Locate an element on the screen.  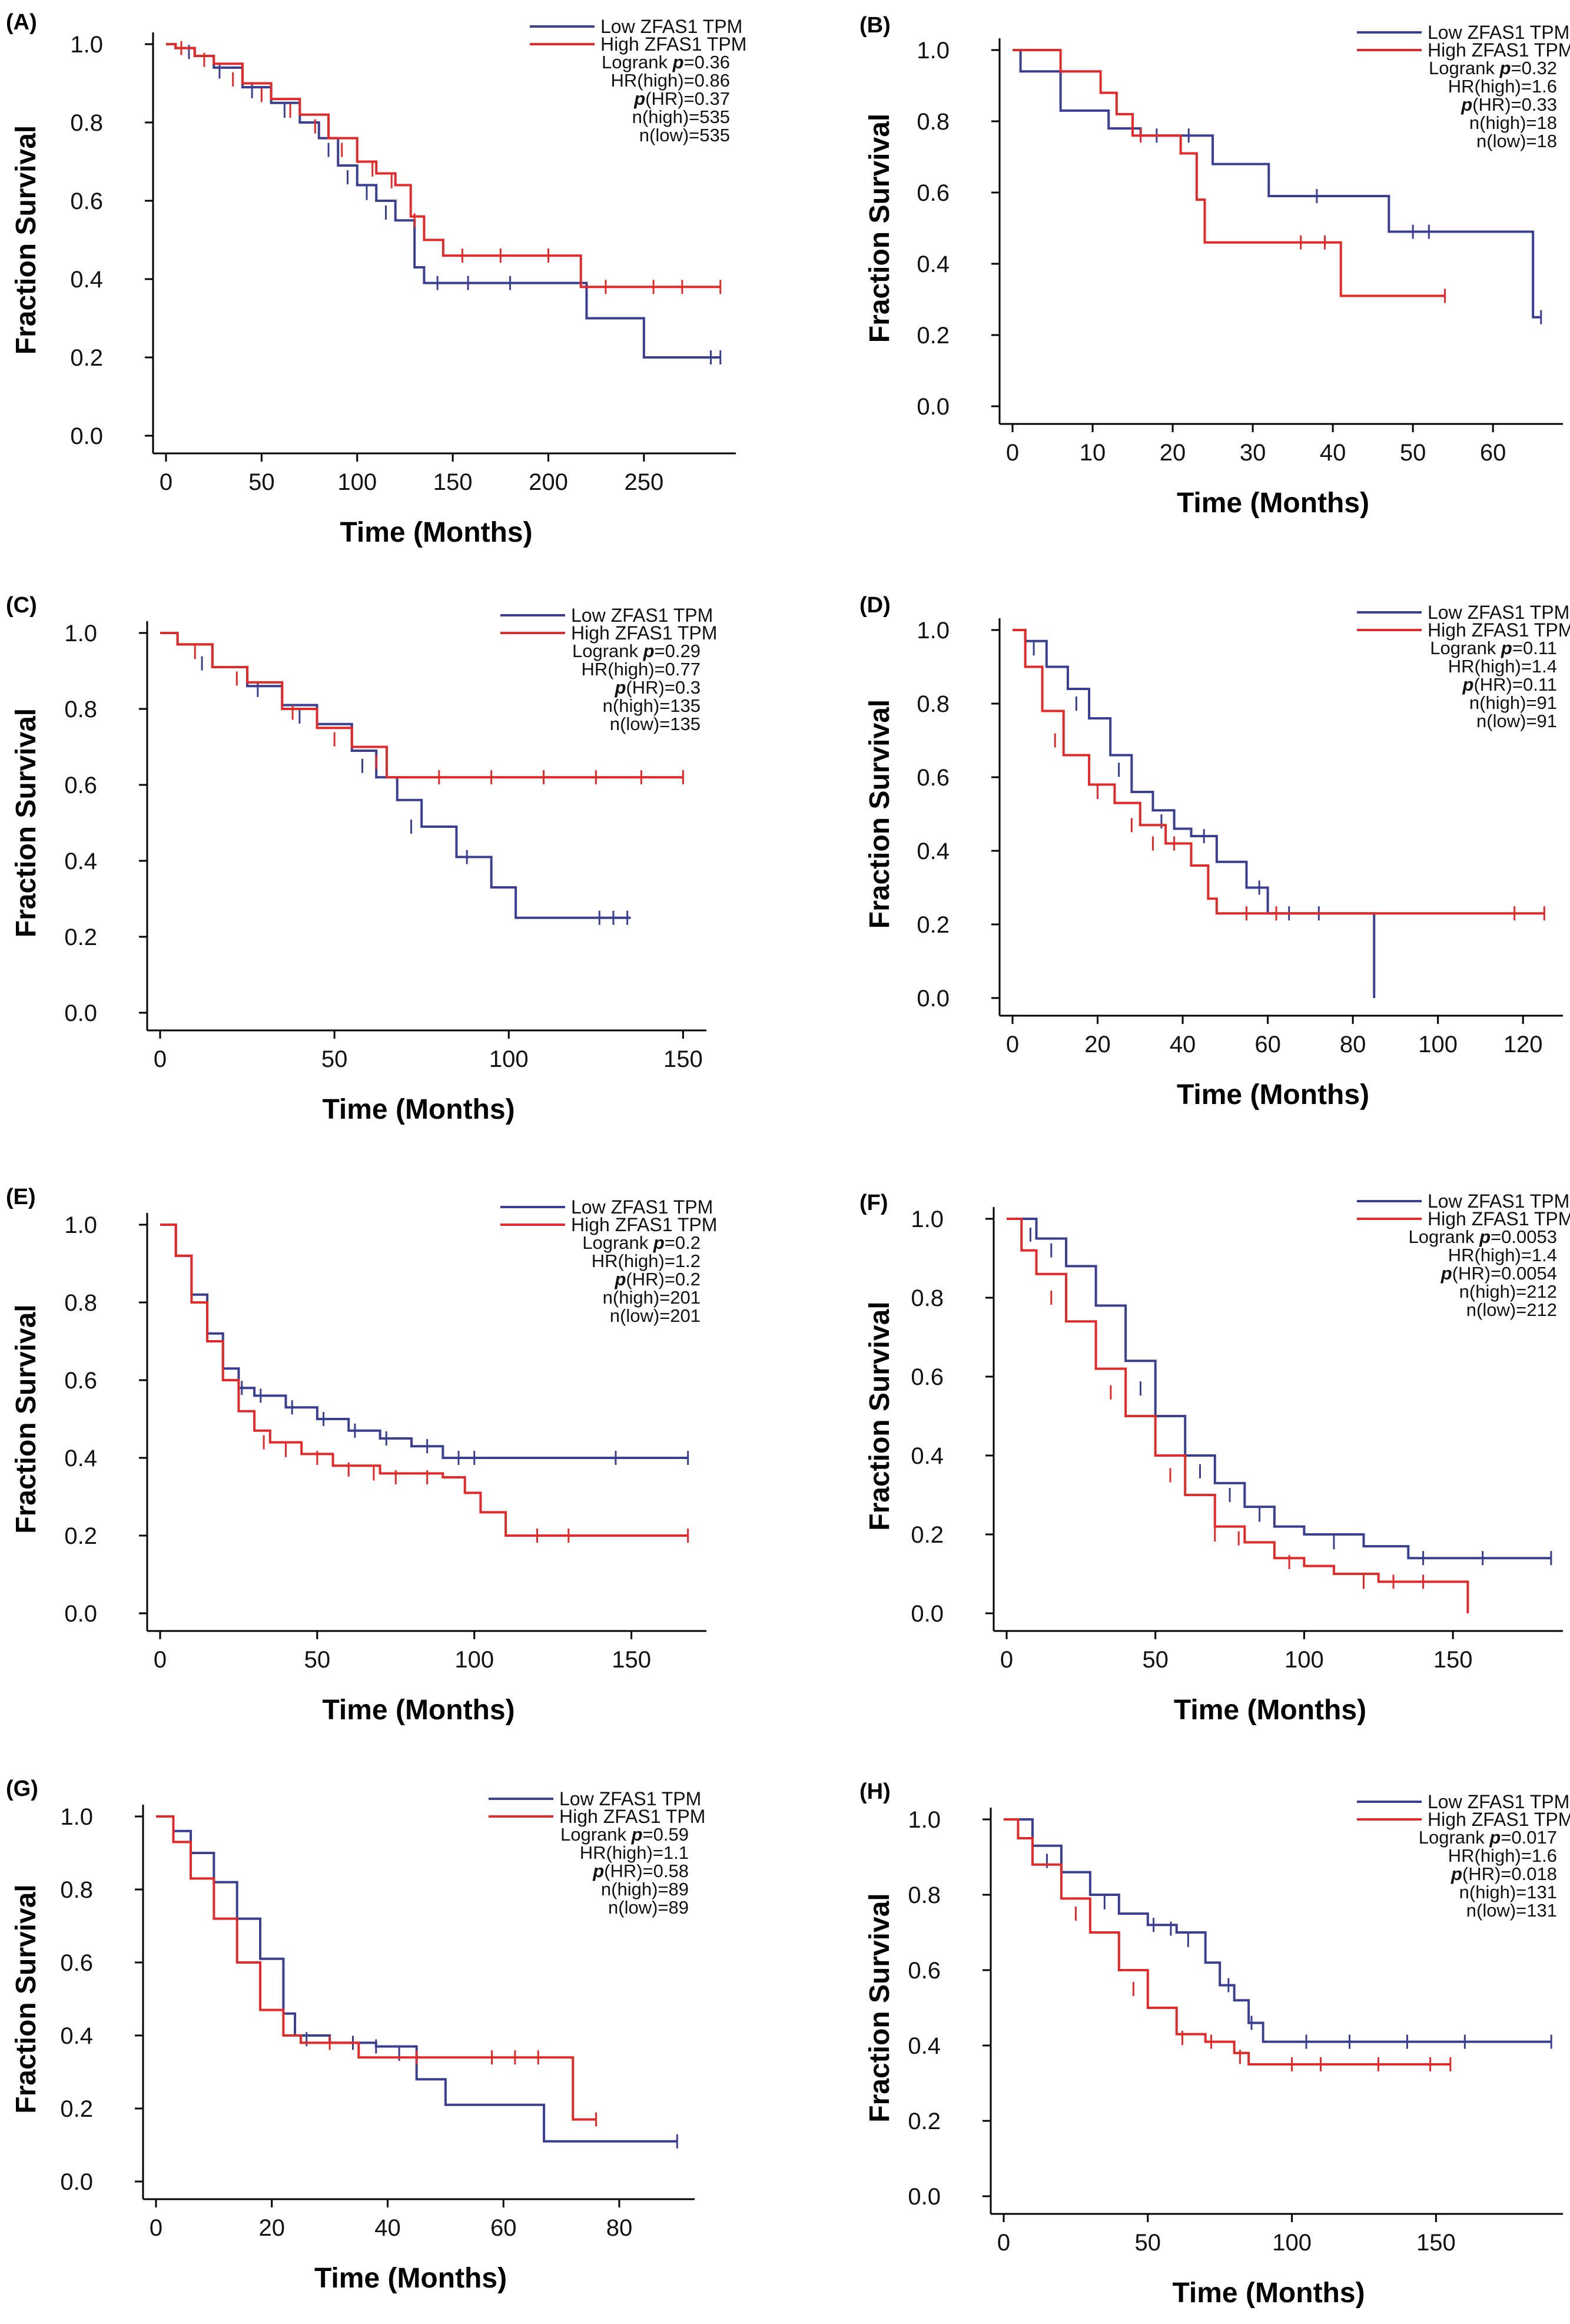
panel-label: (C) is located at coordinates (21, 605).